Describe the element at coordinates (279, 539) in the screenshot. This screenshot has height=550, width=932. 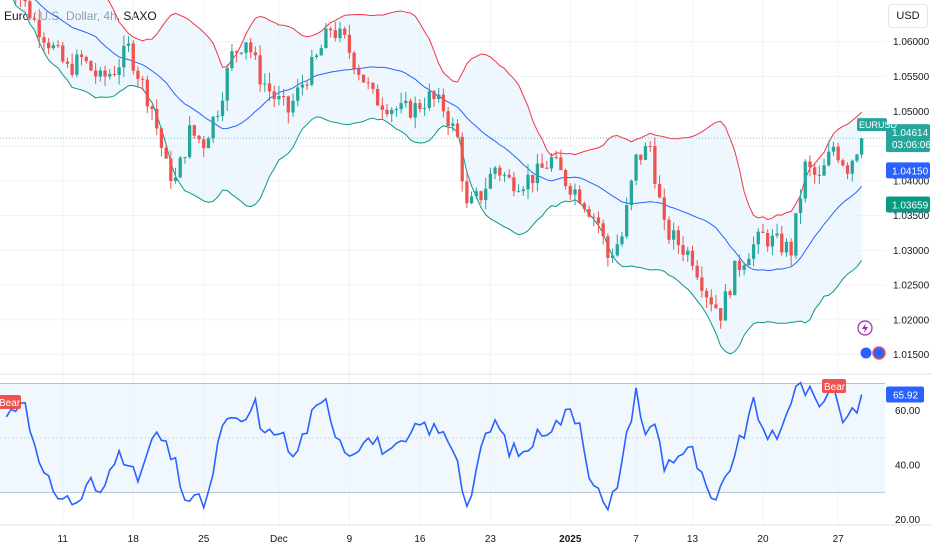
I see `time-tick-label: Dec` at that location.